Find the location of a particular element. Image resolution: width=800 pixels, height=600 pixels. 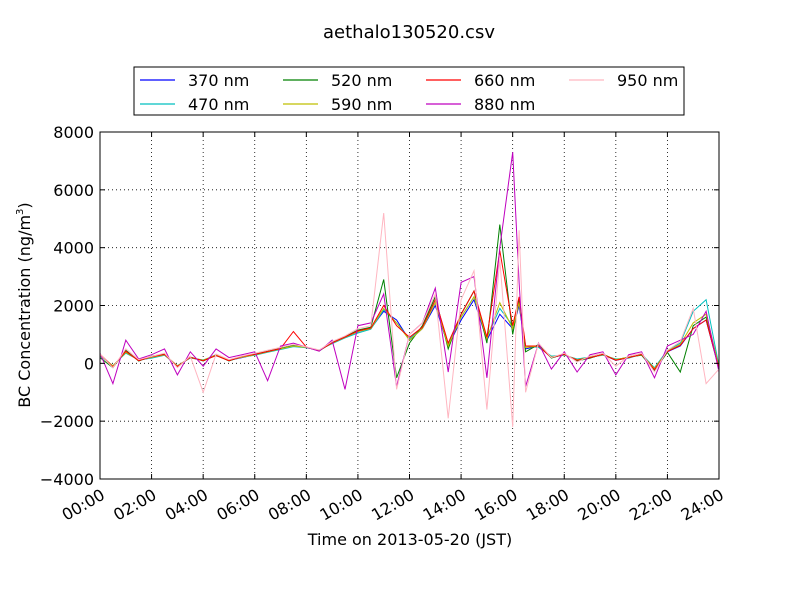

y-tick-label: 6000 is located at coordinates (73, 190).